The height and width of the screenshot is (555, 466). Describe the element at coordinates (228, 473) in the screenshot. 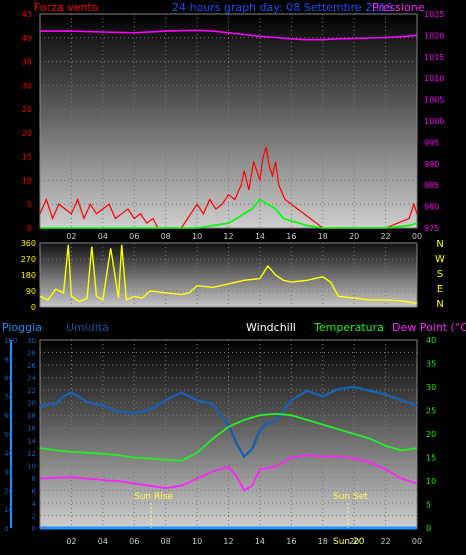

I see `dewpoint-line` at that location.